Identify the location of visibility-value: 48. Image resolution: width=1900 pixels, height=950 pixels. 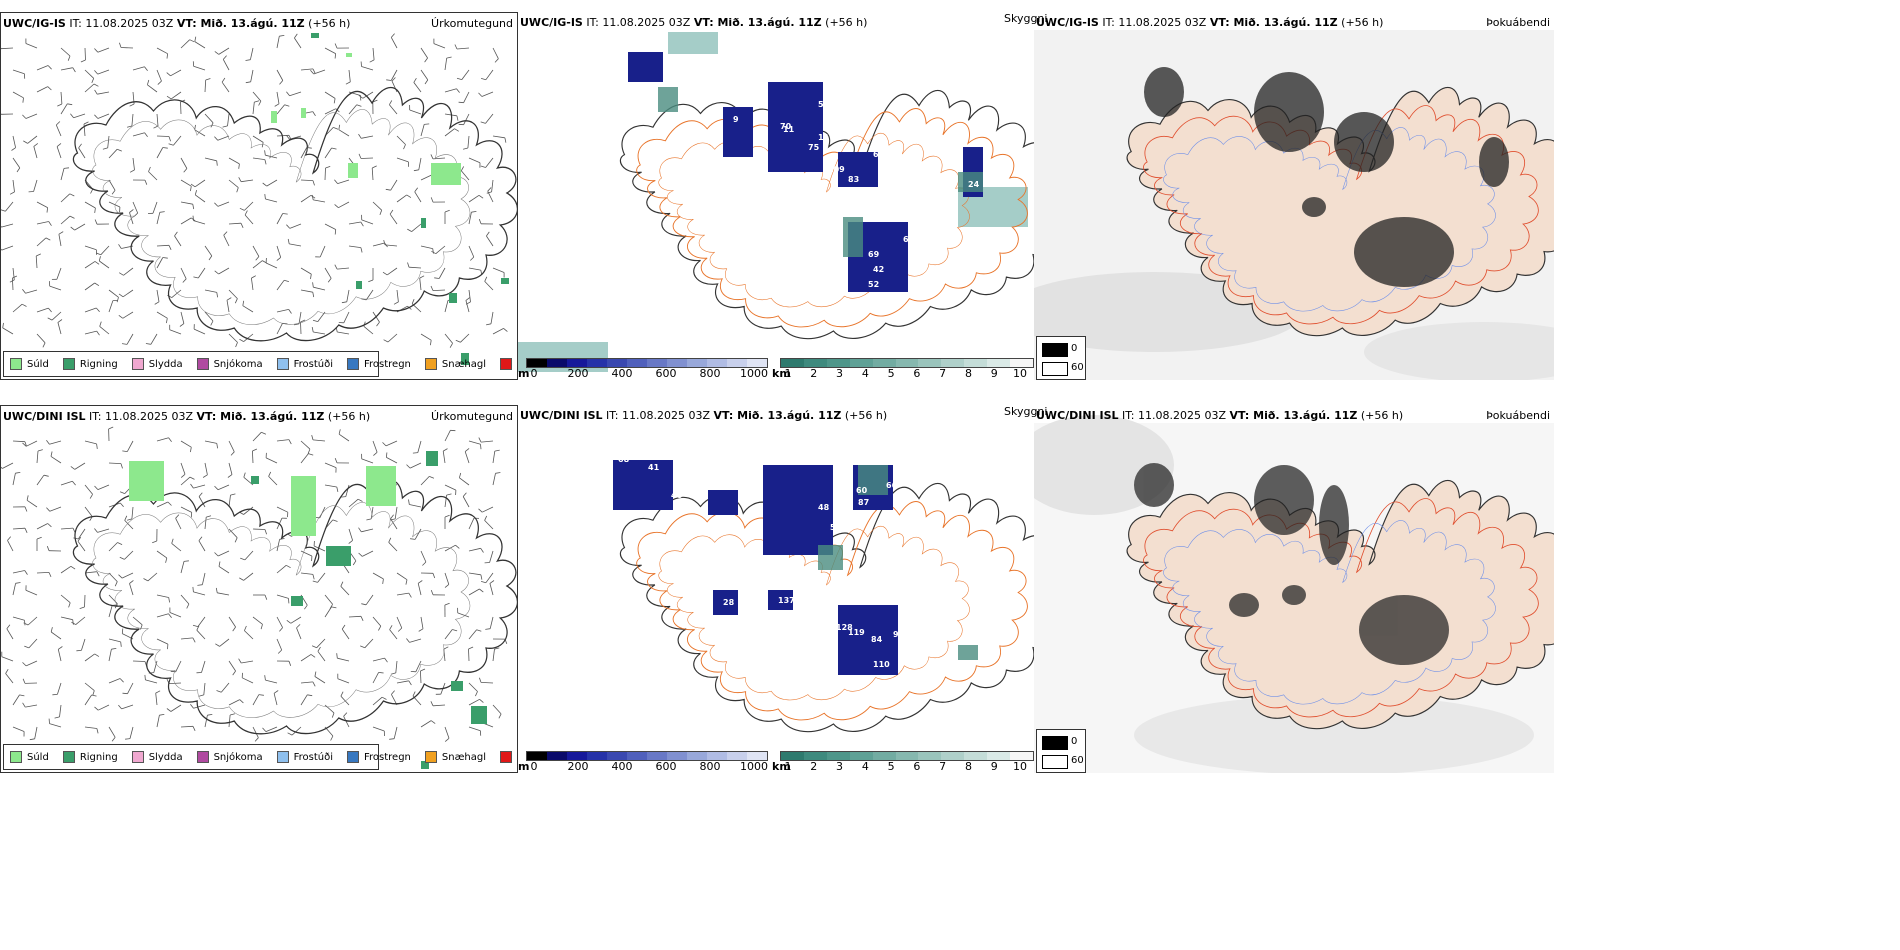
(824, 507).